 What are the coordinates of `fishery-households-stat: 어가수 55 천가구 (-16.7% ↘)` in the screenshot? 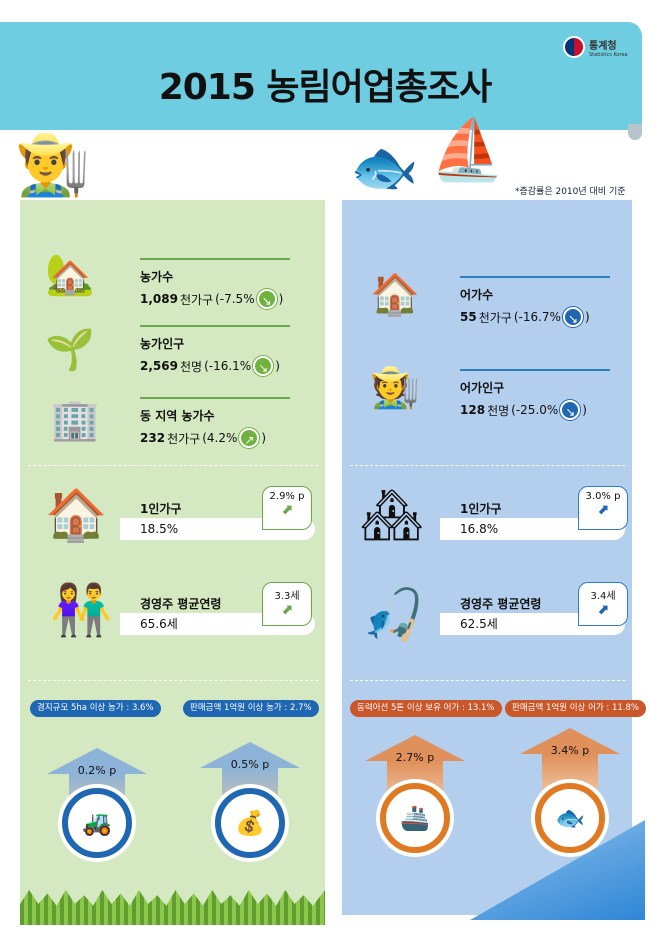 It's located at (535, 301).